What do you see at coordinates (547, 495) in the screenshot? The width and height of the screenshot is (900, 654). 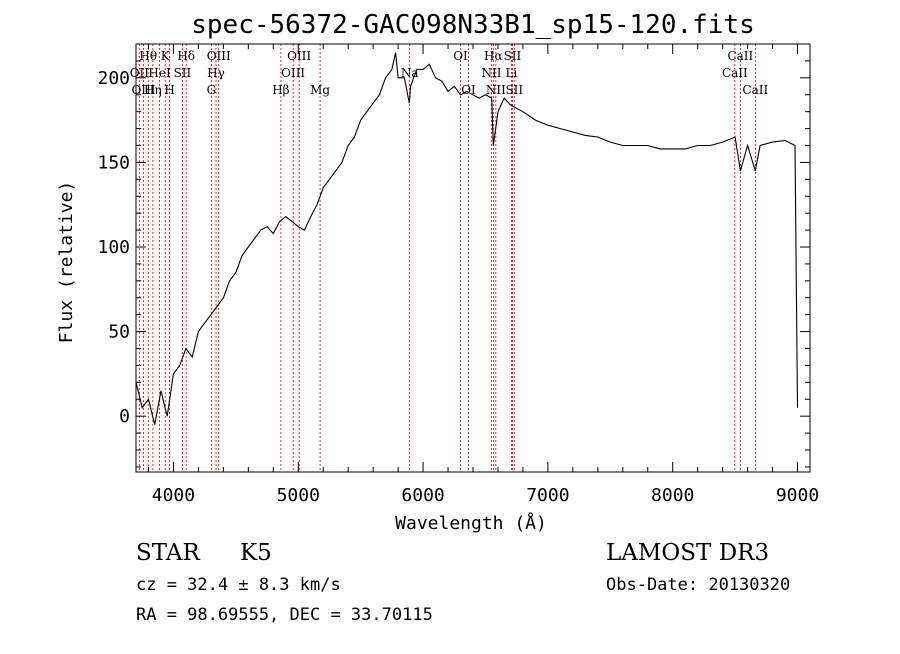 I see `x-tick-label: 7000` at bounding box center [547, 495].